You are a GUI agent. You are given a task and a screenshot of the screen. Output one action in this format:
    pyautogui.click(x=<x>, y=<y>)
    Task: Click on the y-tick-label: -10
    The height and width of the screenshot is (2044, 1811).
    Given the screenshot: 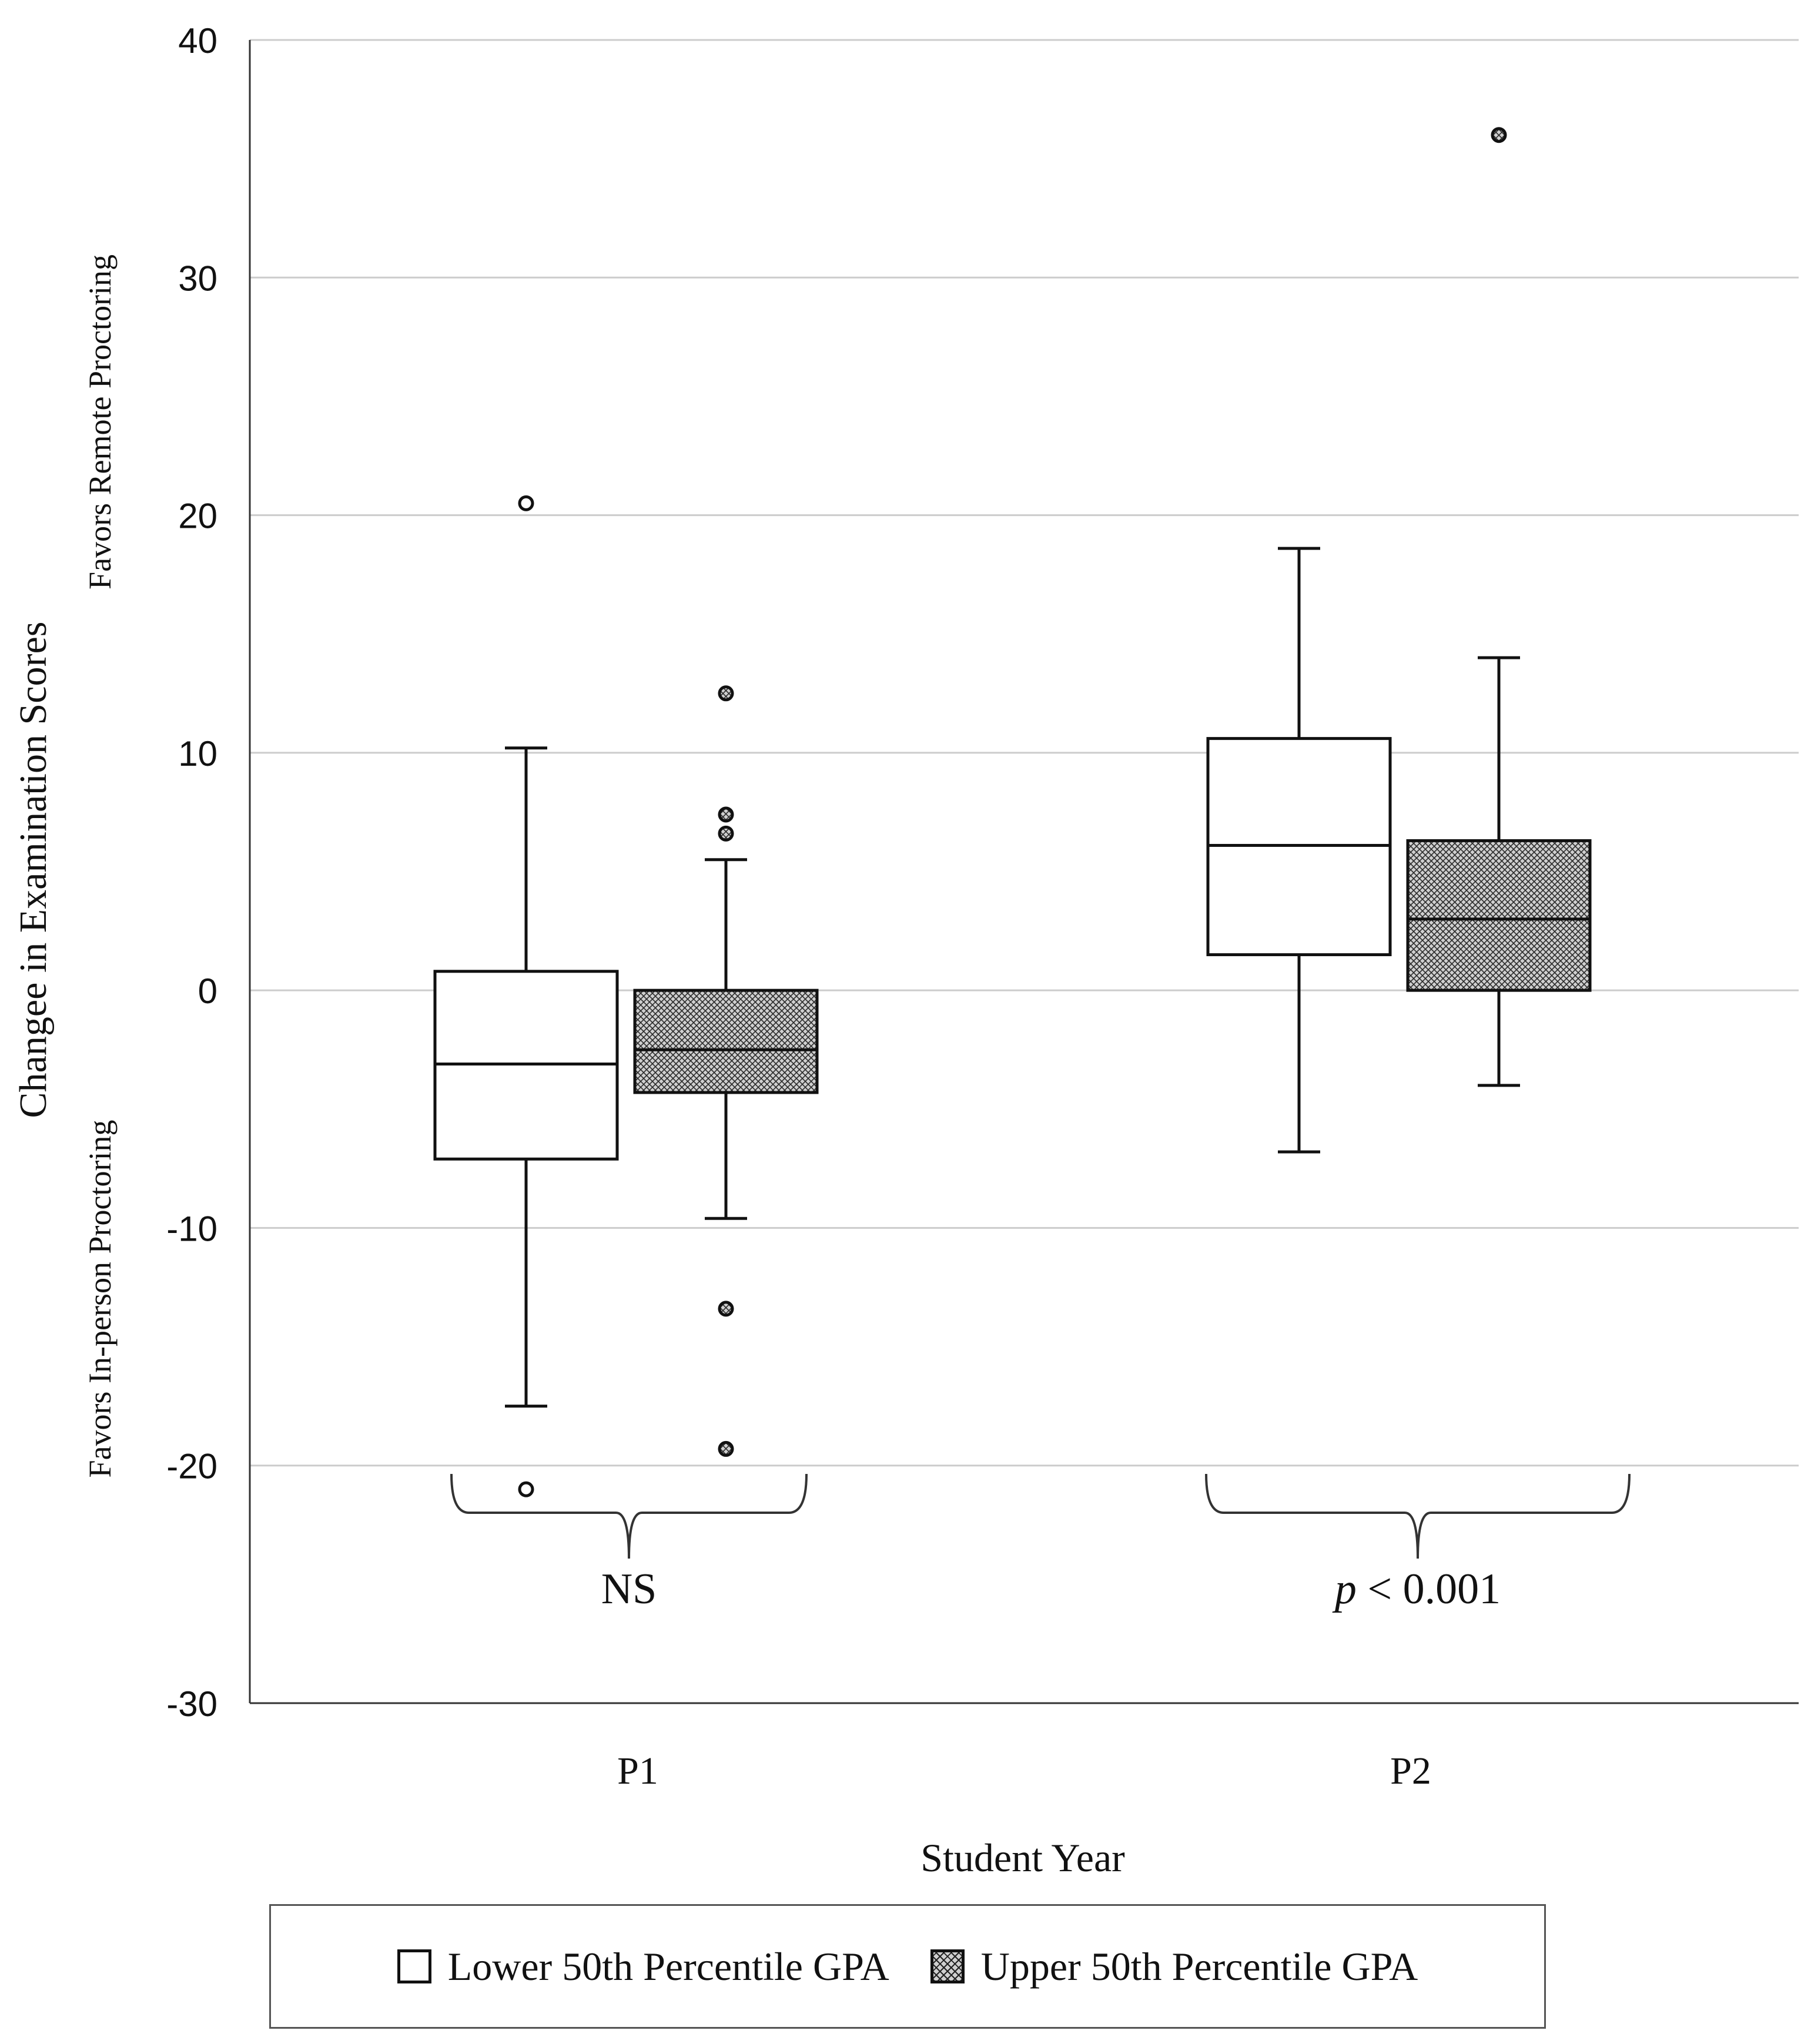 What is the action you would take?
    pyautogui.click(x=192, y=1228)
    